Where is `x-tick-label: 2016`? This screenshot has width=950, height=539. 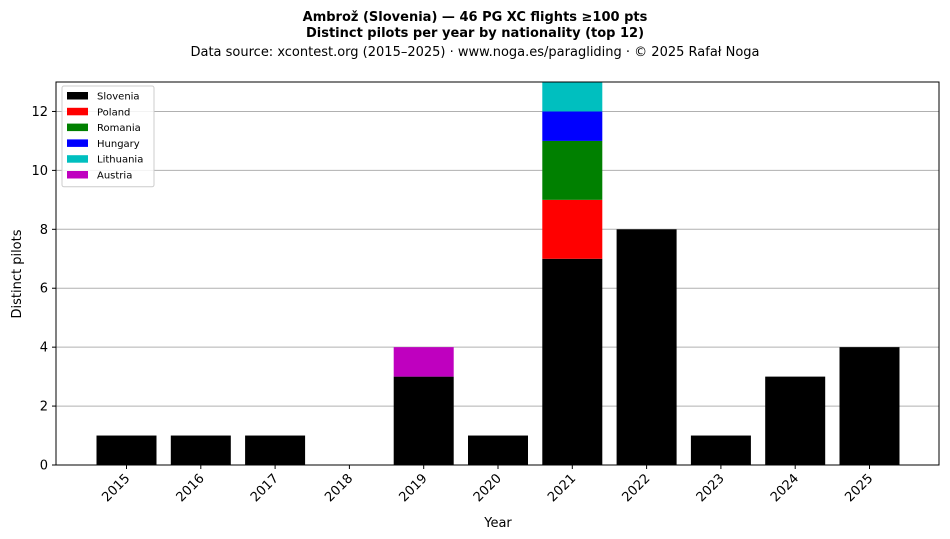 x-tick-label: 2016 is located at coordinates (191, 488).